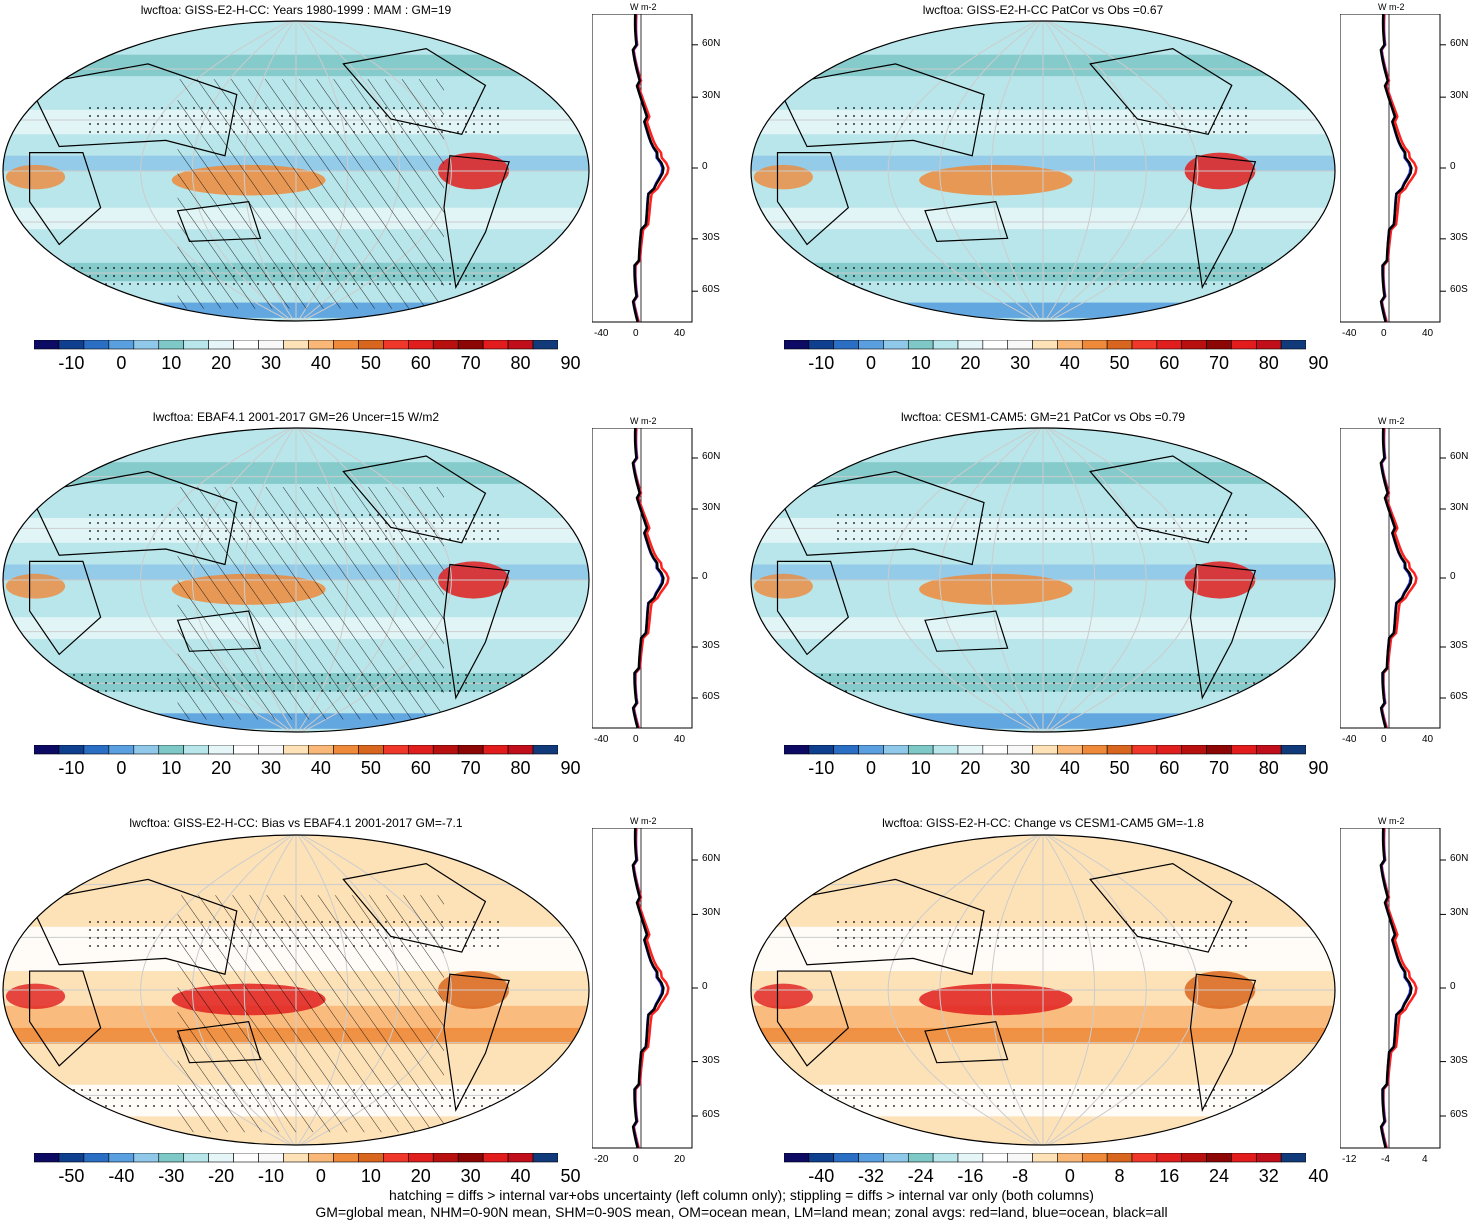 This screenshot has width=1483, height=1221. Describe the element at coordinates (1425, 1159) in the screenshot. I see `zonal-x-tick-label: 4` at that location.